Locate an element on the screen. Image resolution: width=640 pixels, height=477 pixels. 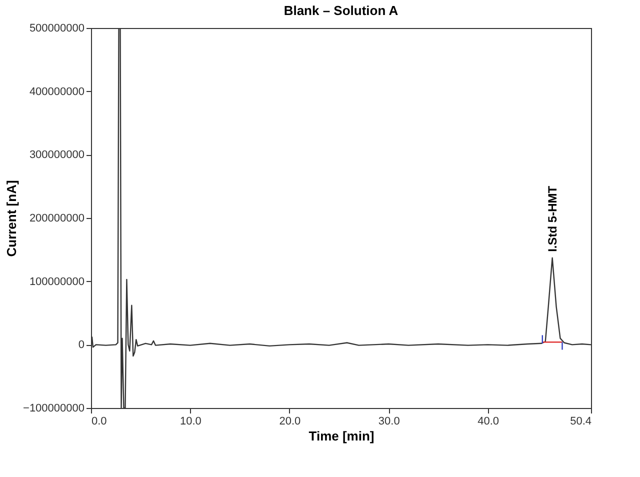
y-tick-label: 200000000 is located at coordinates (56, 218).